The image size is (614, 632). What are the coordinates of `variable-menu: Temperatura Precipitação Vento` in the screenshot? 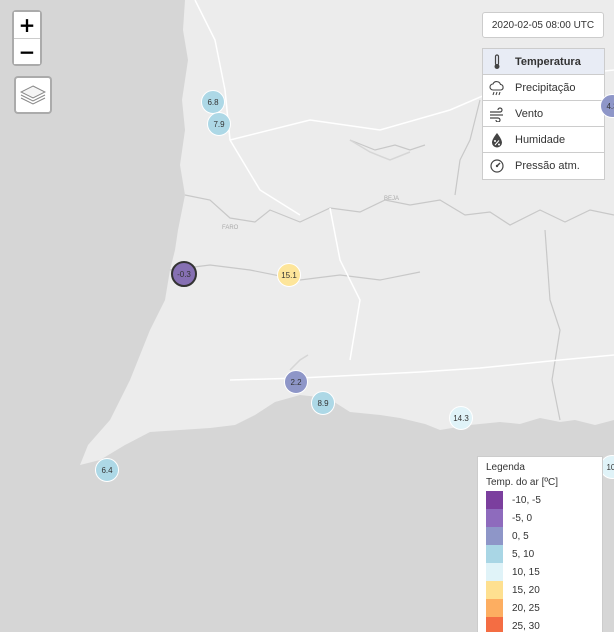 It's located at (543, 114).